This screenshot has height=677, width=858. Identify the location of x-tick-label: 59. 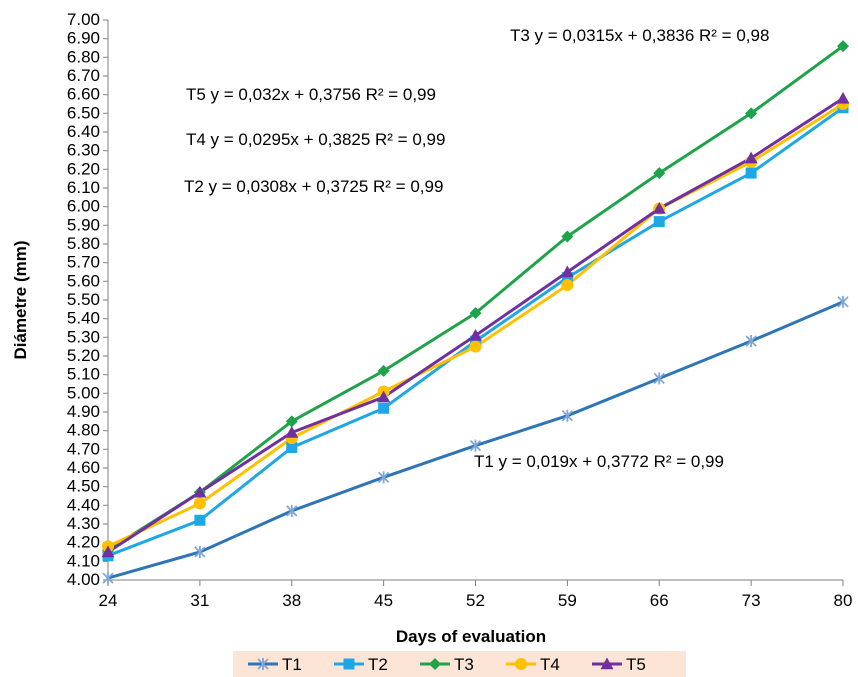
(567, 600).